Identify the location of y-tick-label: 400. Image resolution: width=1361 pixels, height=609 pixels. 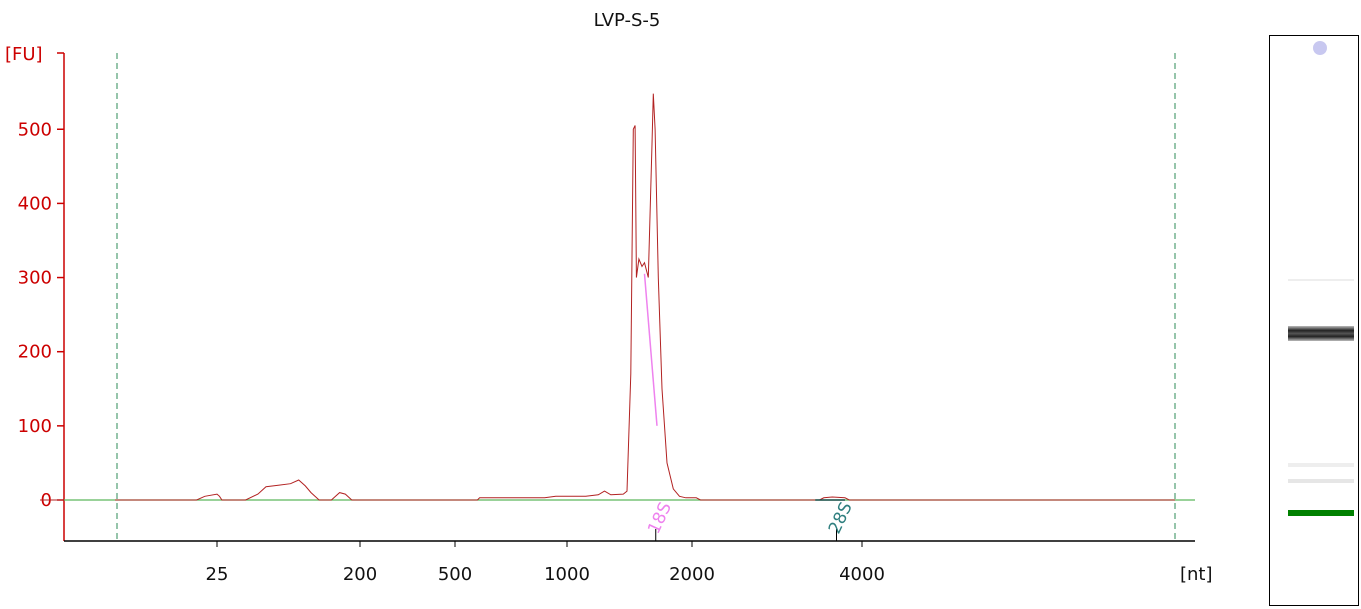
(35, 203).